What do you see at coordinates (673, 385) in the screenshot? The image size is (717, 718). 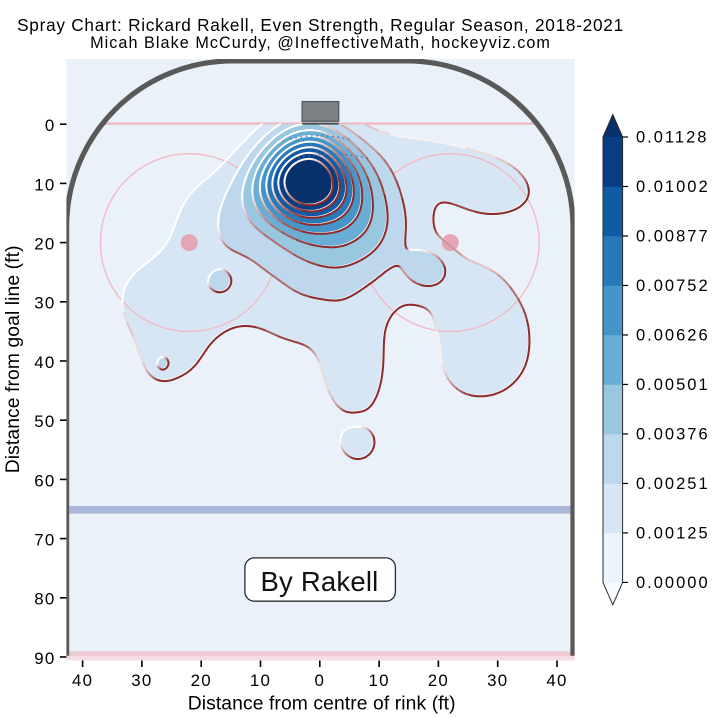 I see `svg-text: 0.00501` at bounding box center [673, 385].